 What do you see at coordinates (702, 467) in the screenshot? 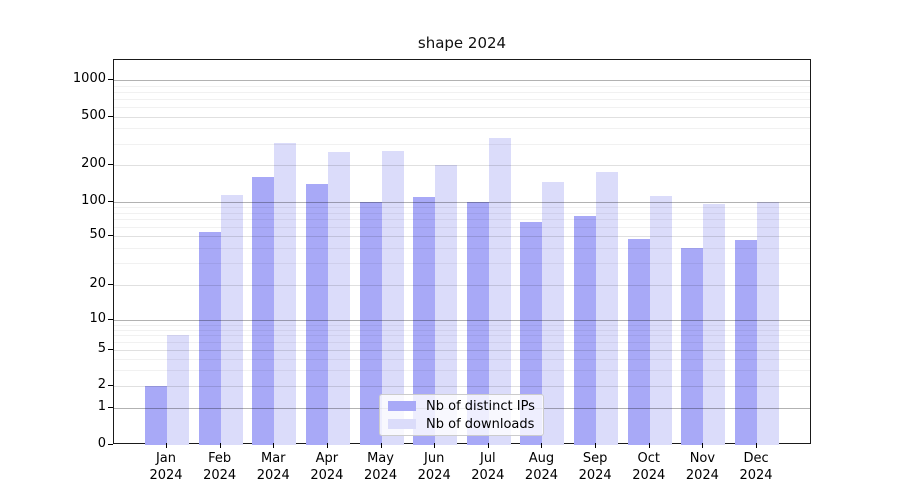
I see `x-tick-label: Nov 2024` at bounding box center [702, 467].